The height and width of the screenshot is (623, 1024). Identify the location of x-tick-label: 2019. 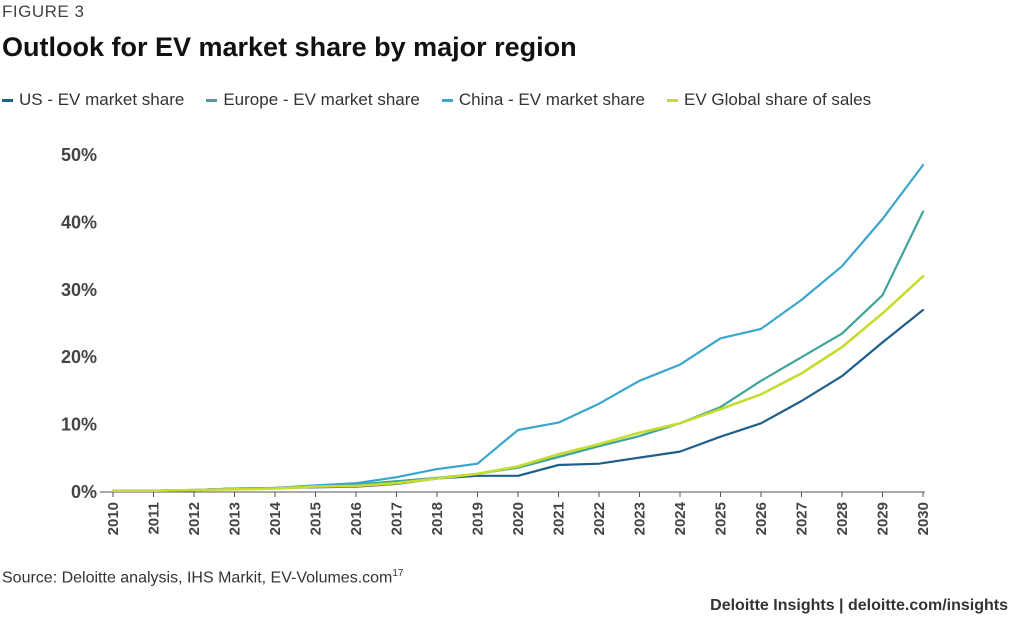
(478, 518).